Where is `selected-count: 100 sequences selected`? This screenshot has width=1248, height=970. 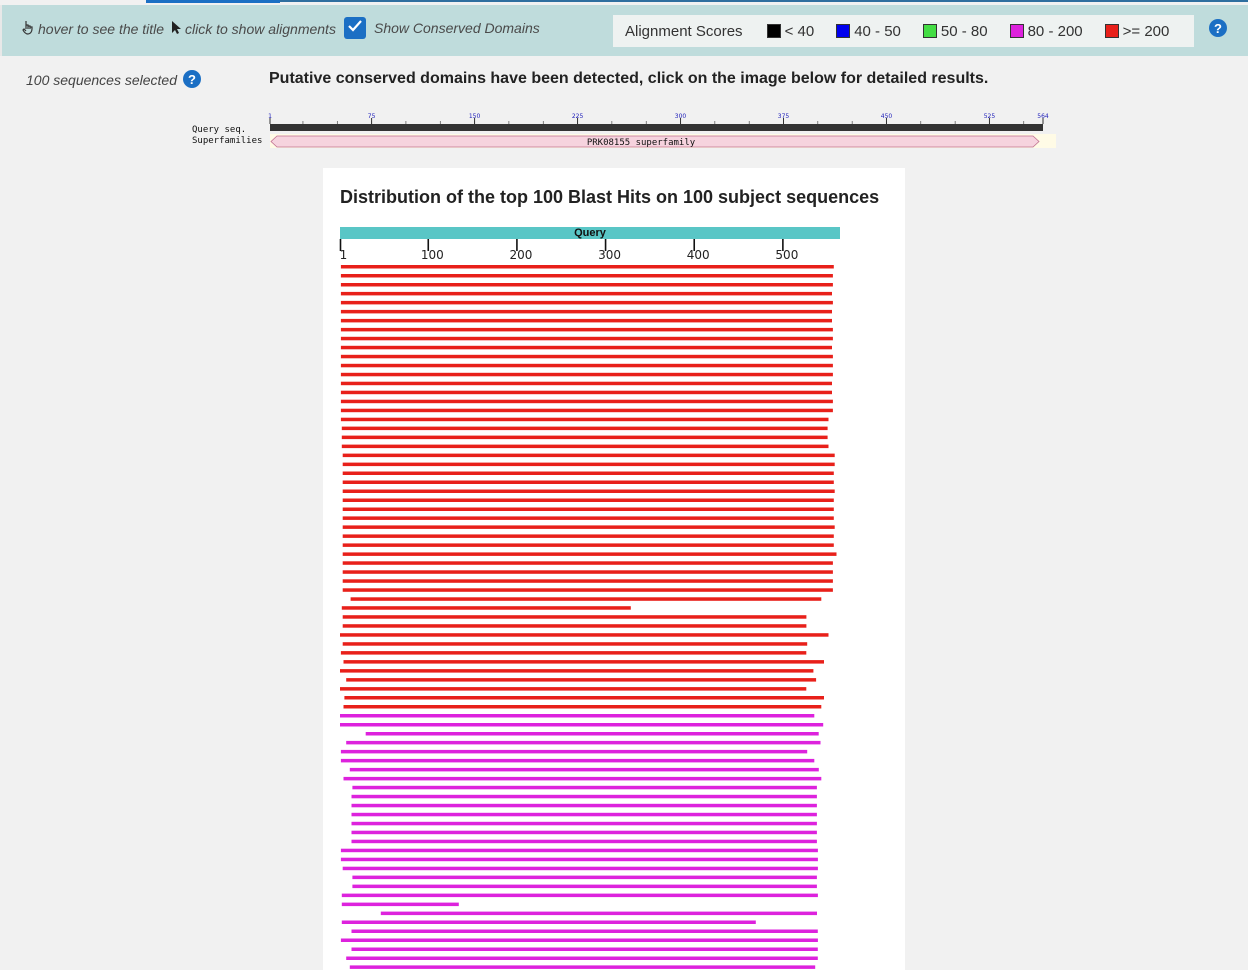
selected-count: 100 sequences selected is located at coordinates (101, 80).